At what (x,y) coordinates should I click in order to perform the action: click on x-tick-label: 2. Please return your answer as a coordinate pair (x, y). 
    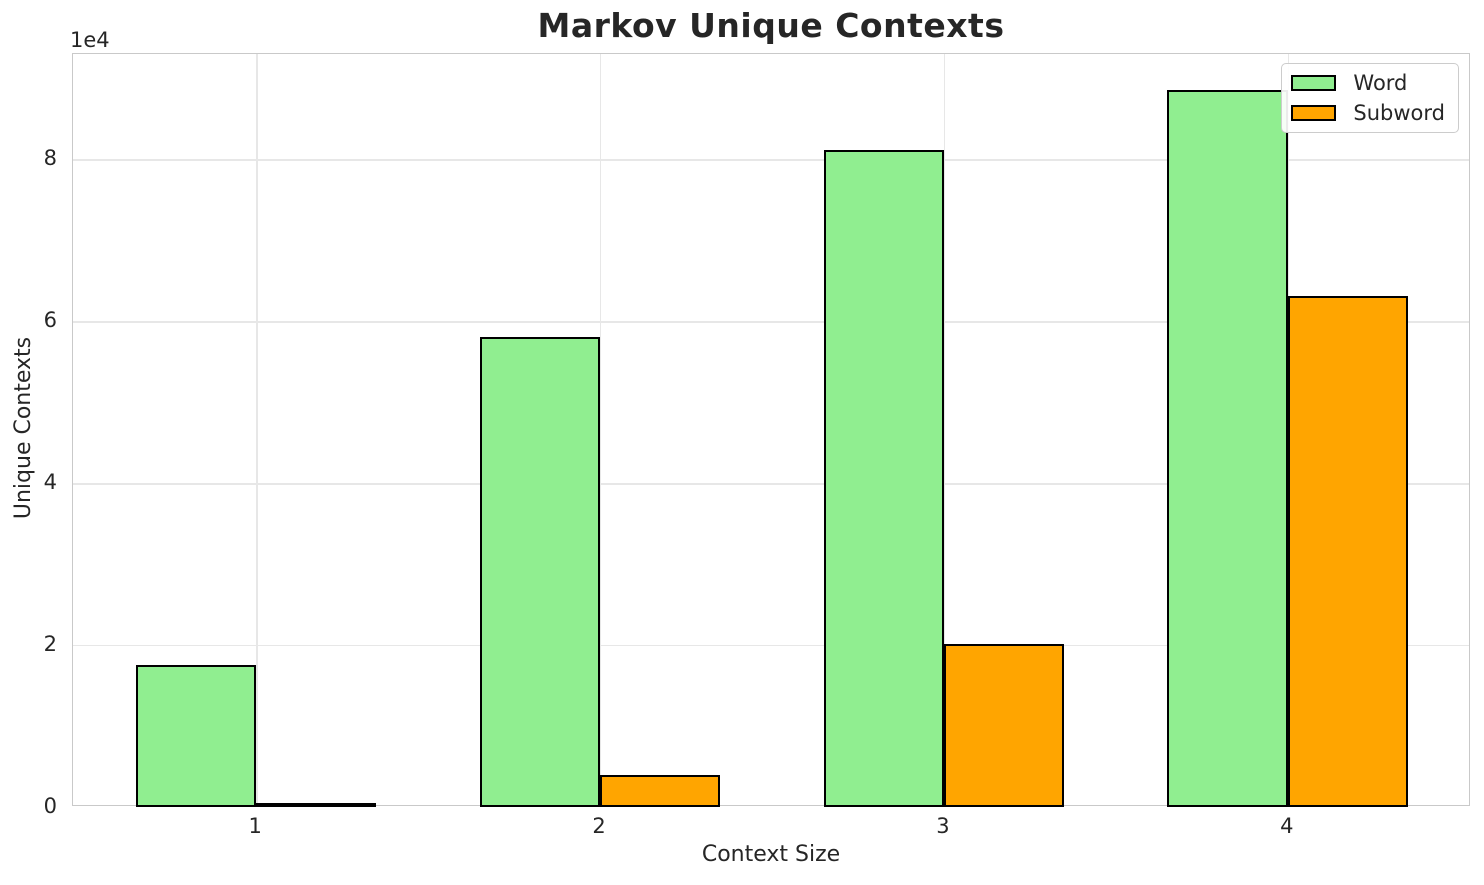
    Looking at the image, I should click on (599, 826).